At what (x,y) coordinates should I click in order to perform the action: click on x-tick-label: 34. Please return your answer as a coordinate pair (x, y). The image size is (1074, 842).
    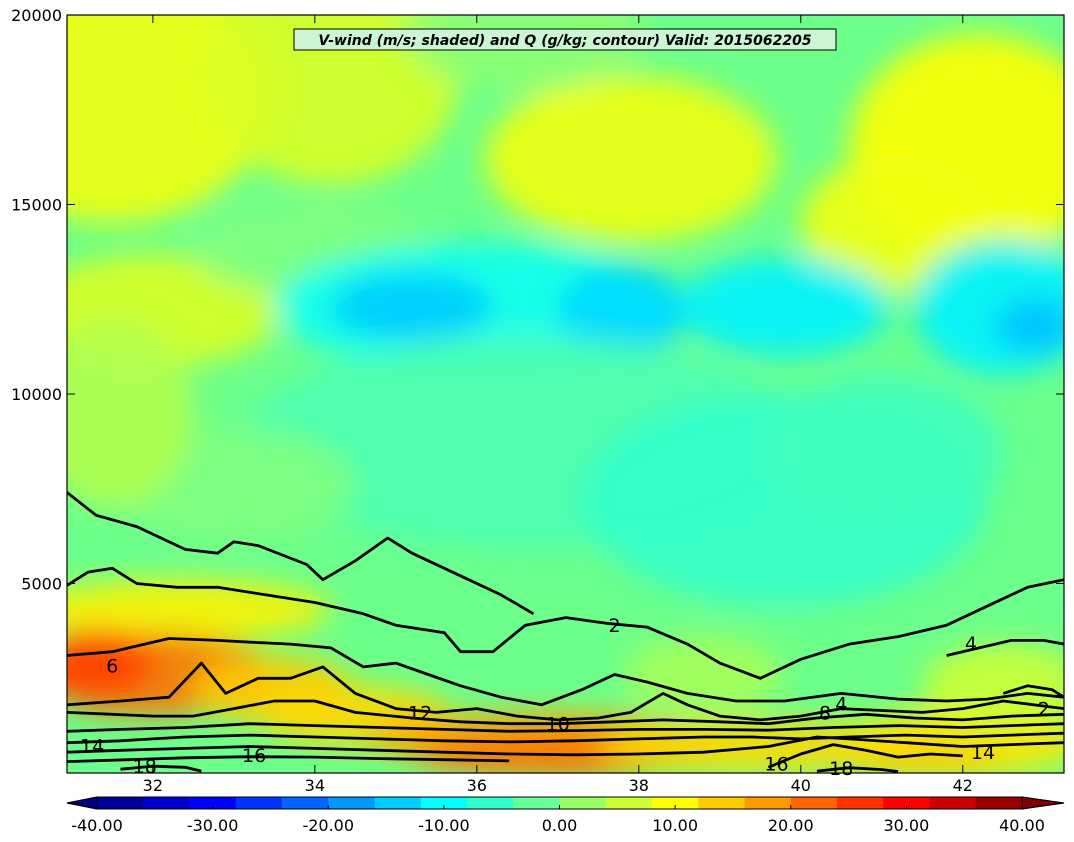
    Looking at the image, I should click on (315, 785).